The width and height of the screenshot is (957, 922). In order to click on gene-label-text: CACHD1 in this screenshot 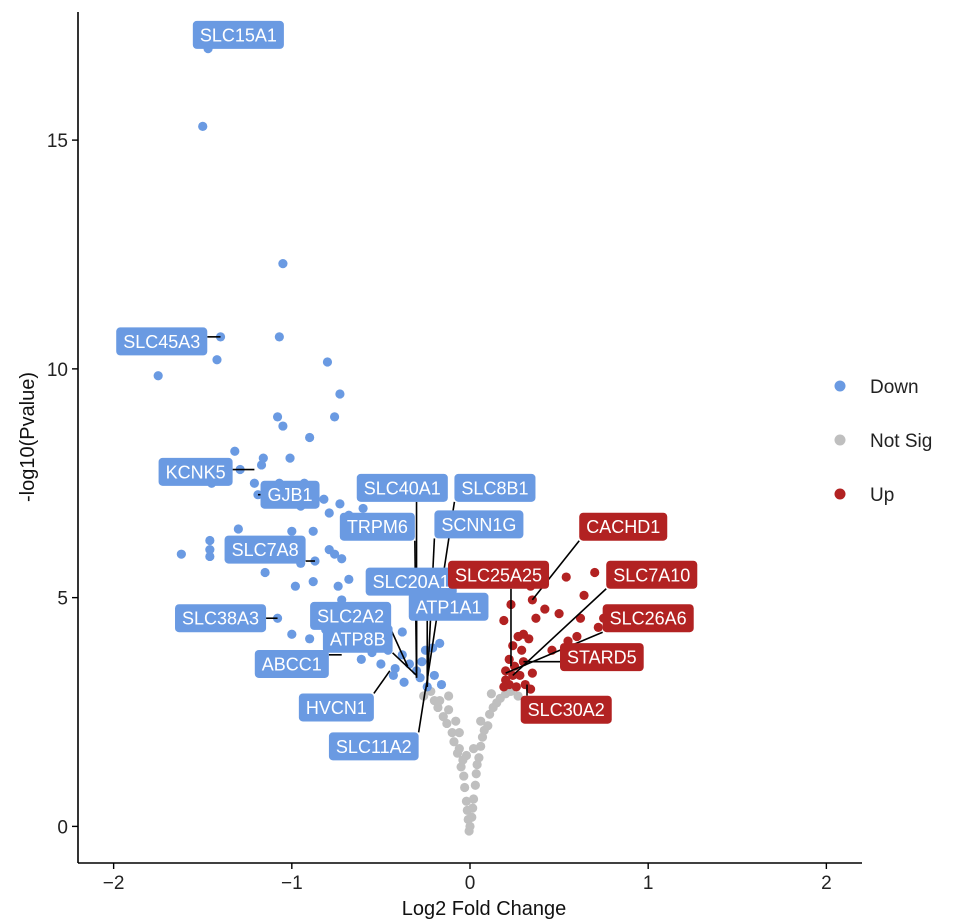, I will do `click(623, 527)`.